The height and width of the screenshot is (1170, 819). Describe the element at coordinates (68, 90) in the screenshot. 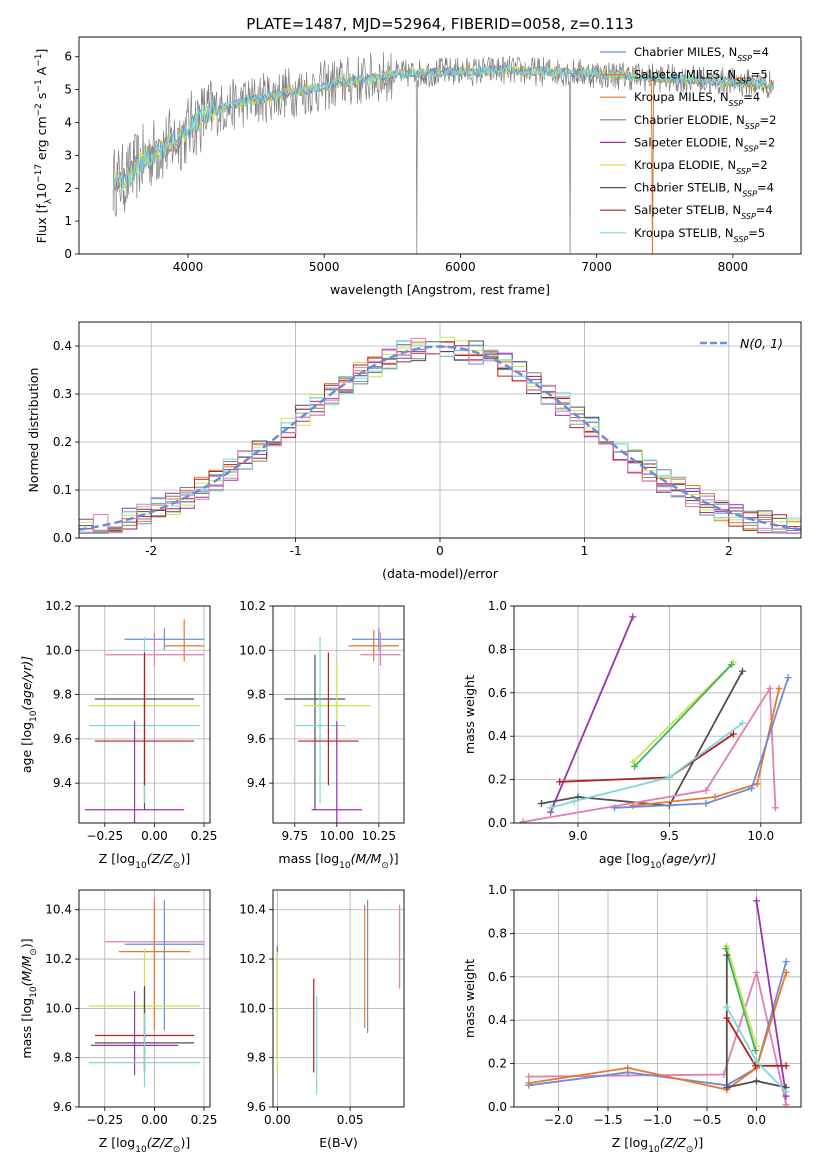

I see `y-tick-label: 5` at that location.